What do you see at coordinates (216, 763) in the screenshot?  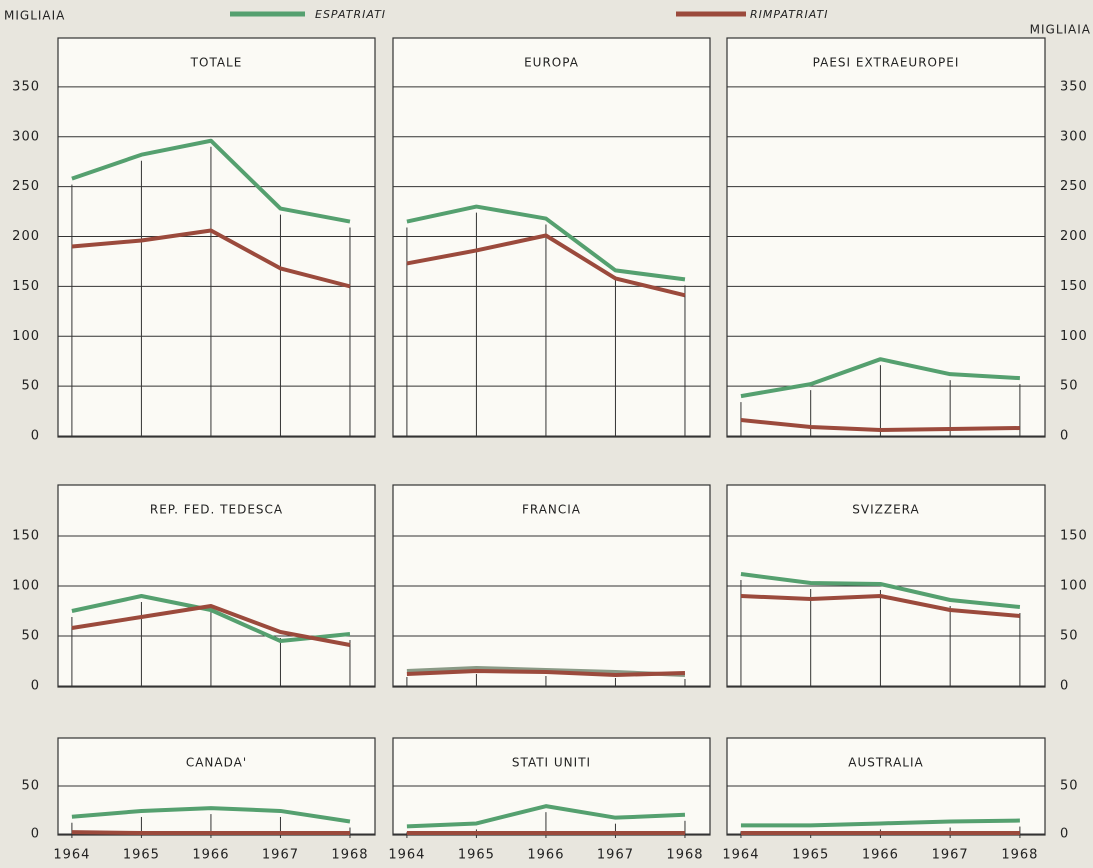 I see `panel-title: CANADA'` at bounding box center [216, 763].